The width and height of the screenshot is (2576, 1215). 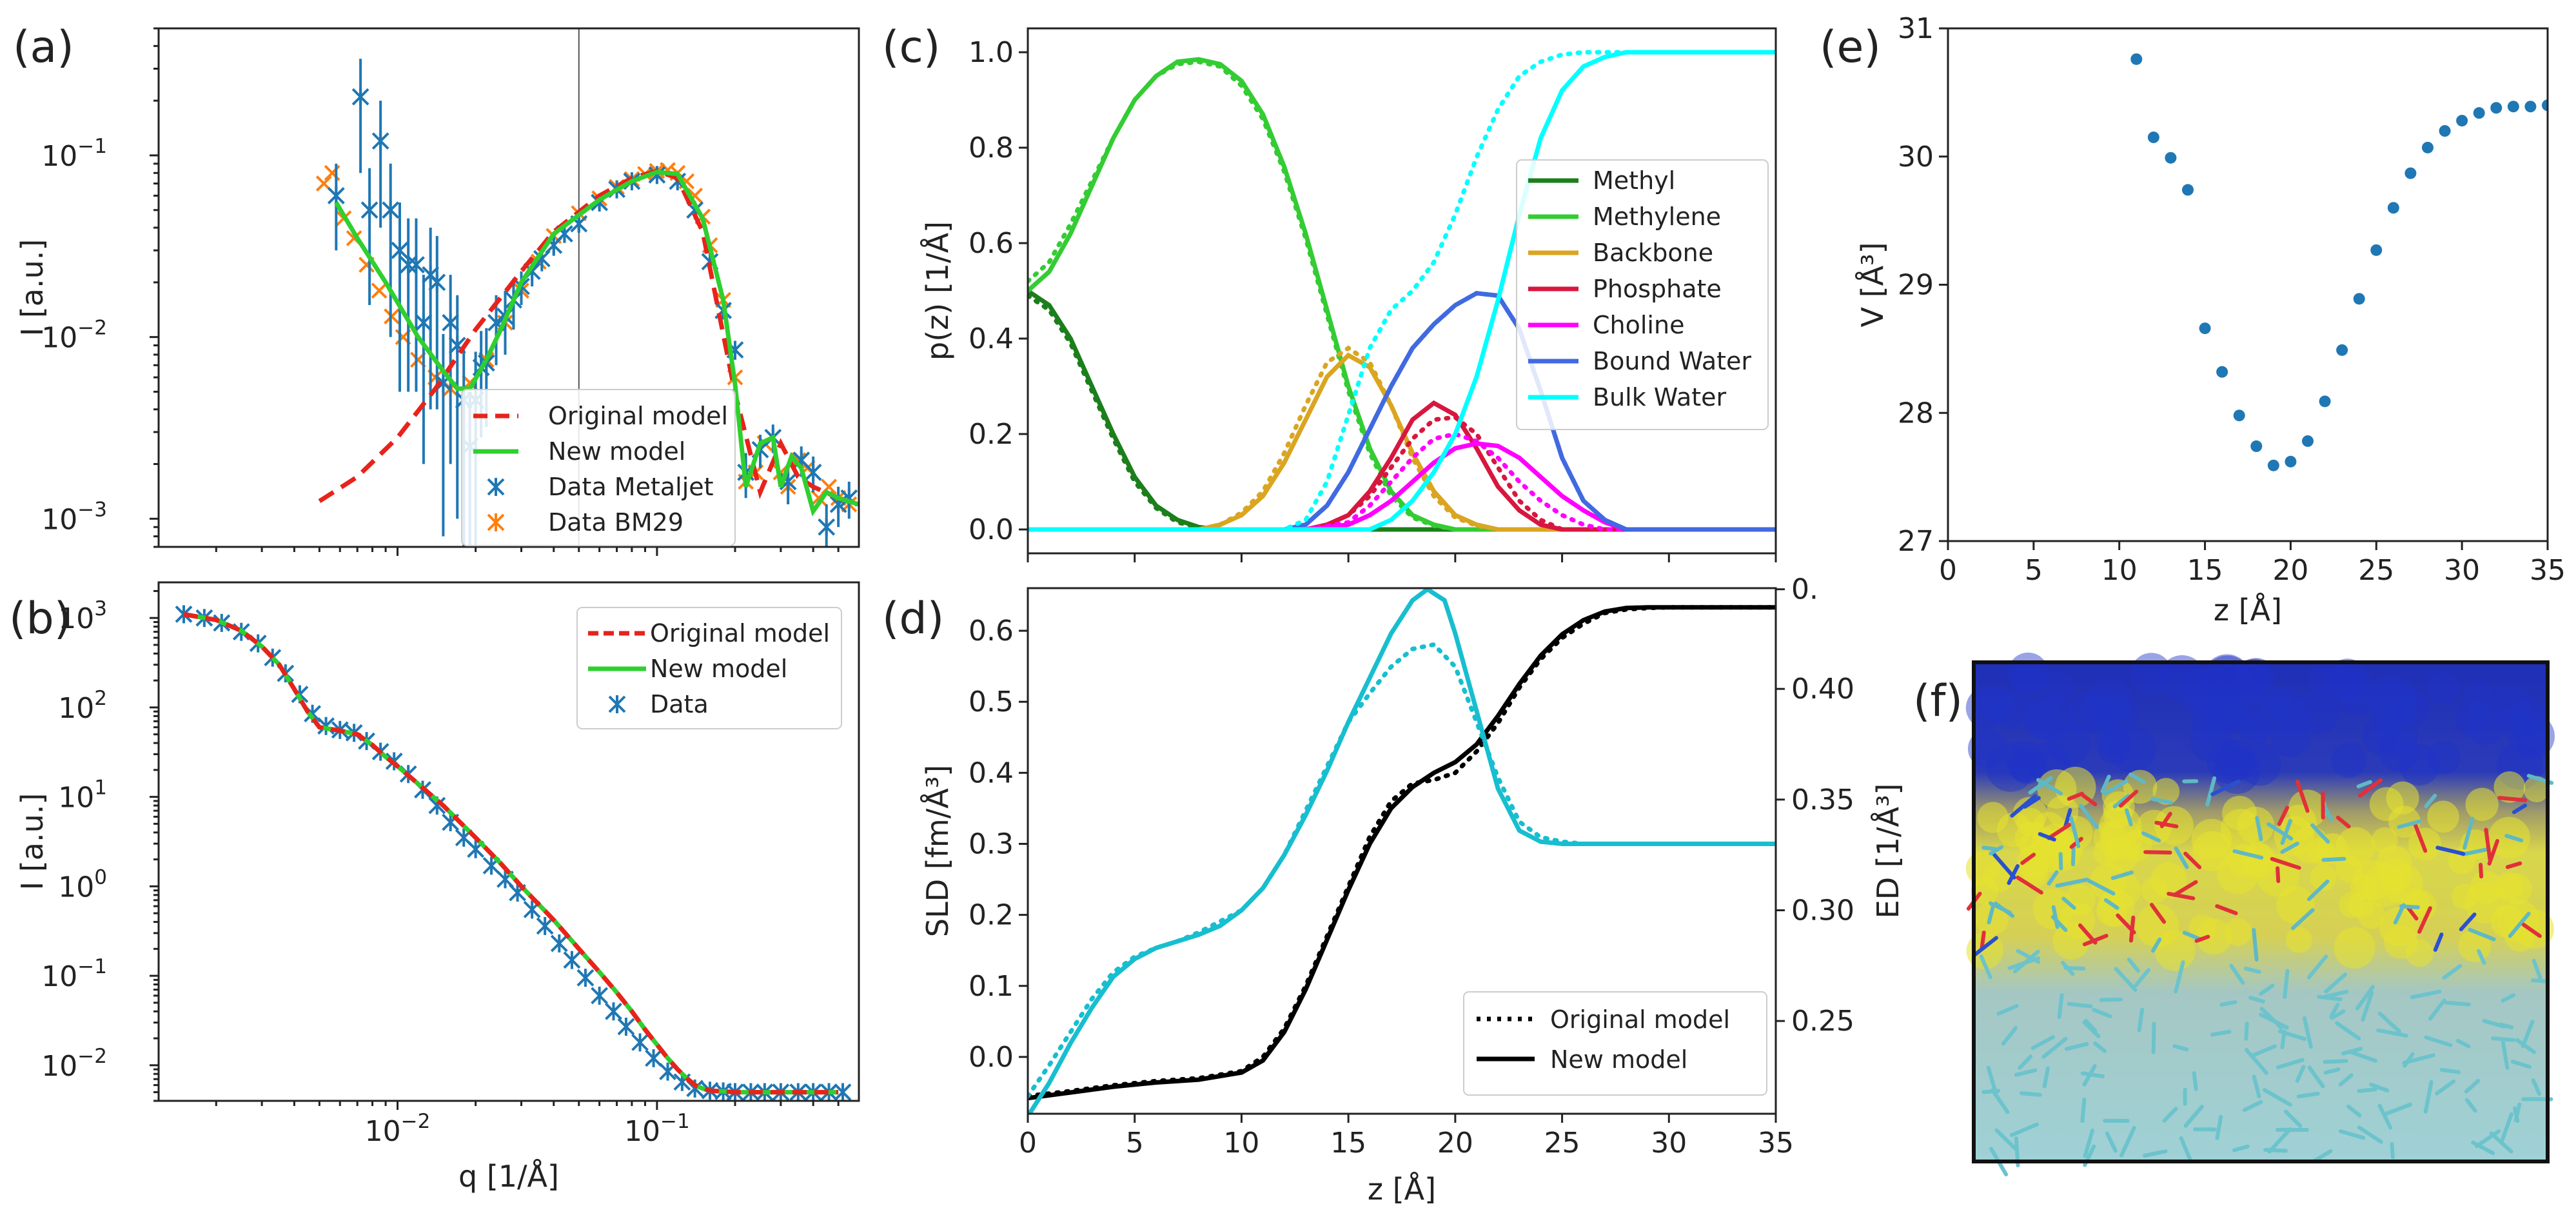 What do you see at coordinates (1402, 851) in the screenshot?
I see `plot-area` at bounding box center [1402, 851].